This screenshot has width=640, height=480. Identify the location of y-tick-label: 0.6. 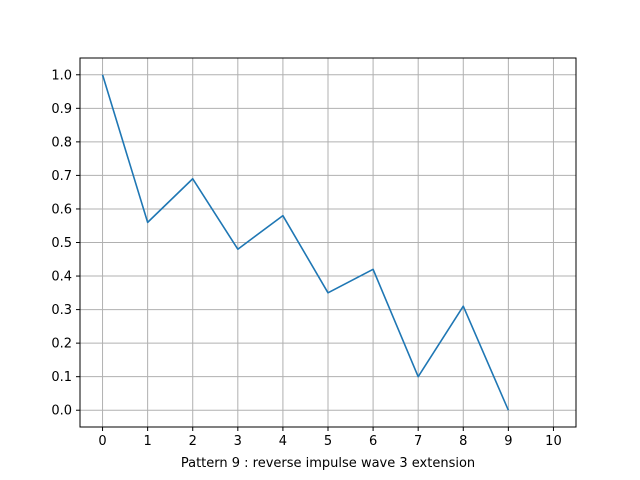
(61, 209).